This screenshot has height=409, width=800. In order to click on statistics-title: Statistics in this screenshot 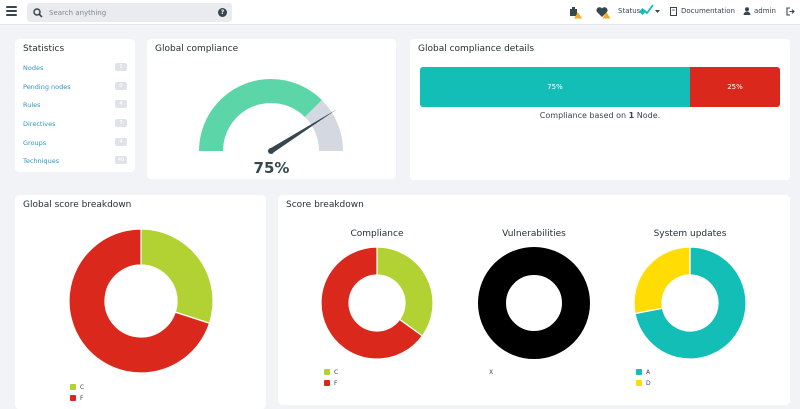, I will do `click(44, 49)`.